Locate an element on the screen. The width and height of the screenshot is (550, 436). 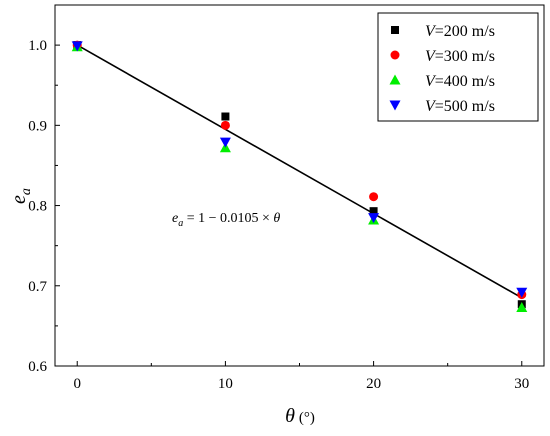
x-tick-label: 0 is located at coordinates (77, 384).